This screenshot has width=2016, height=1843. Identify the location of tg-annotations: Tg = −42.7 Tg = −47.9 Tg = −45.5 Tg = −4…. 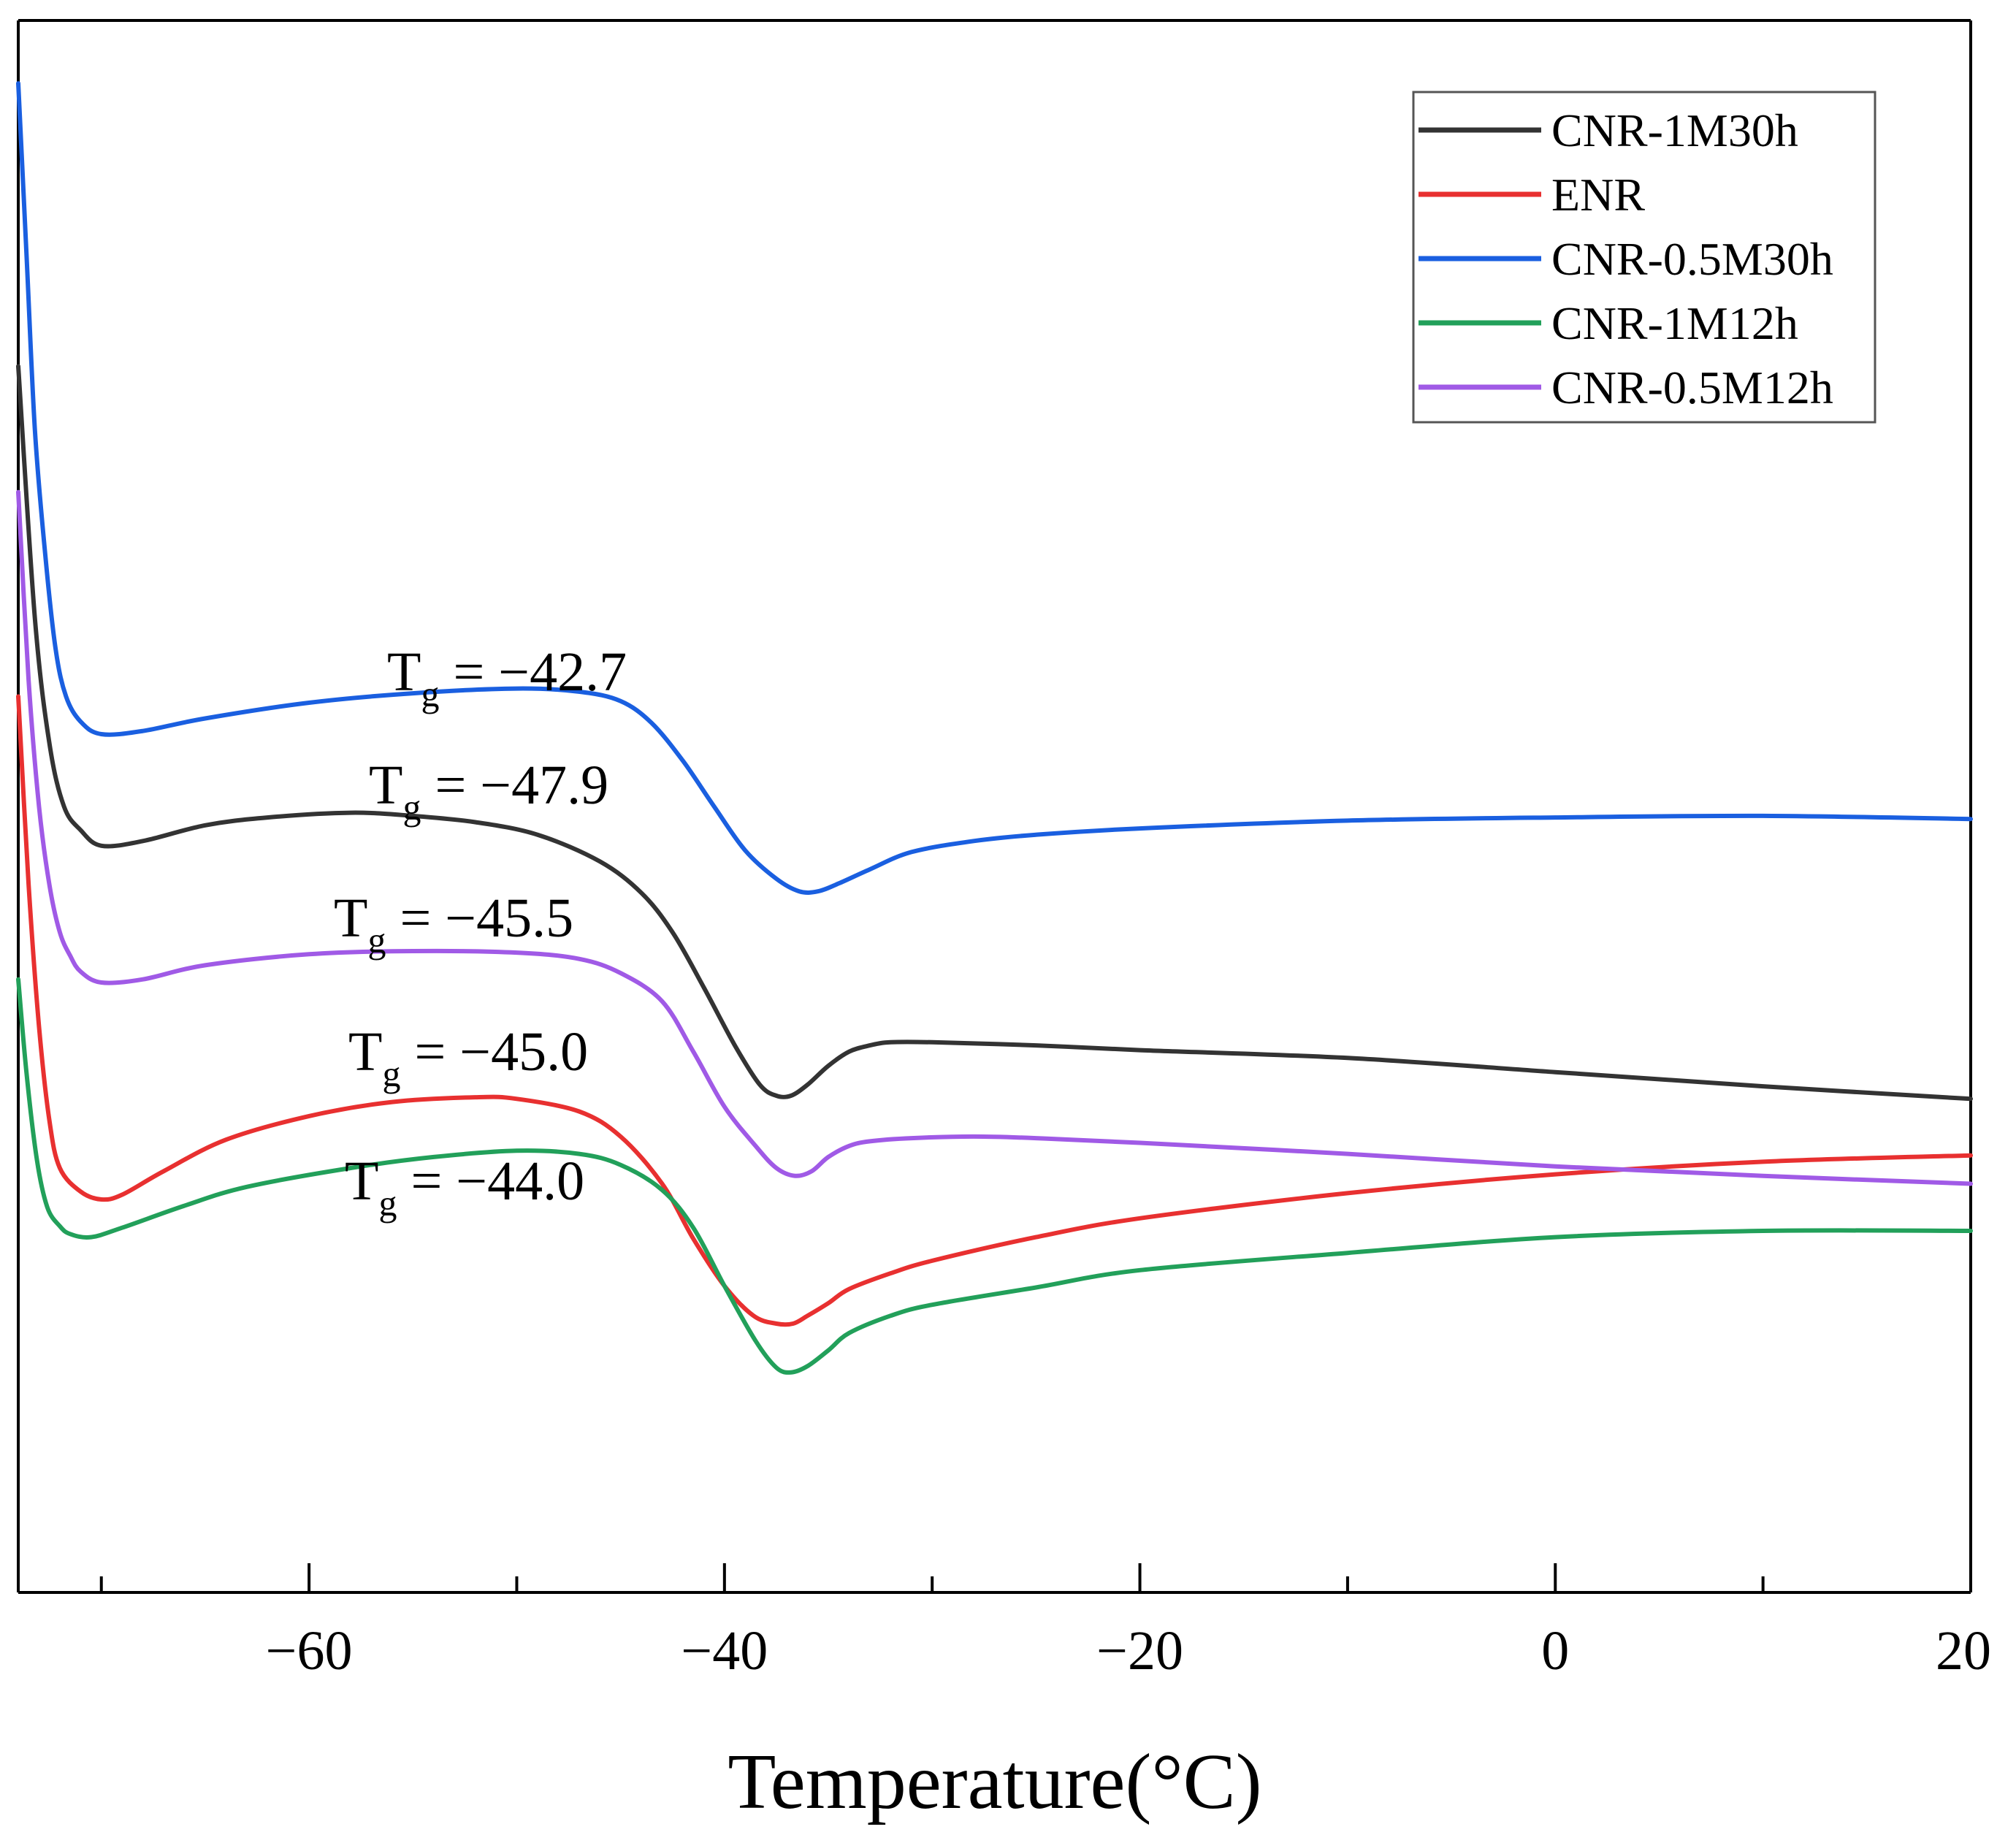
(480, 932).